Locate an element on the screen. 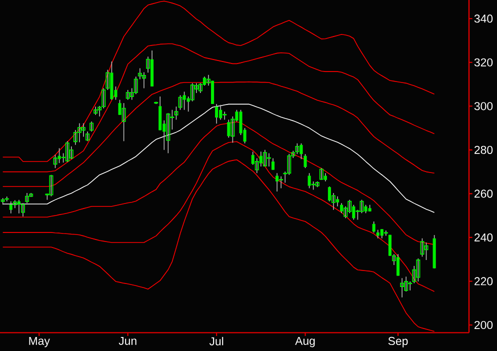 The height and width of the screenshot is (351, 497). y-tick-label: 300 is located at coordinates (483, 106).